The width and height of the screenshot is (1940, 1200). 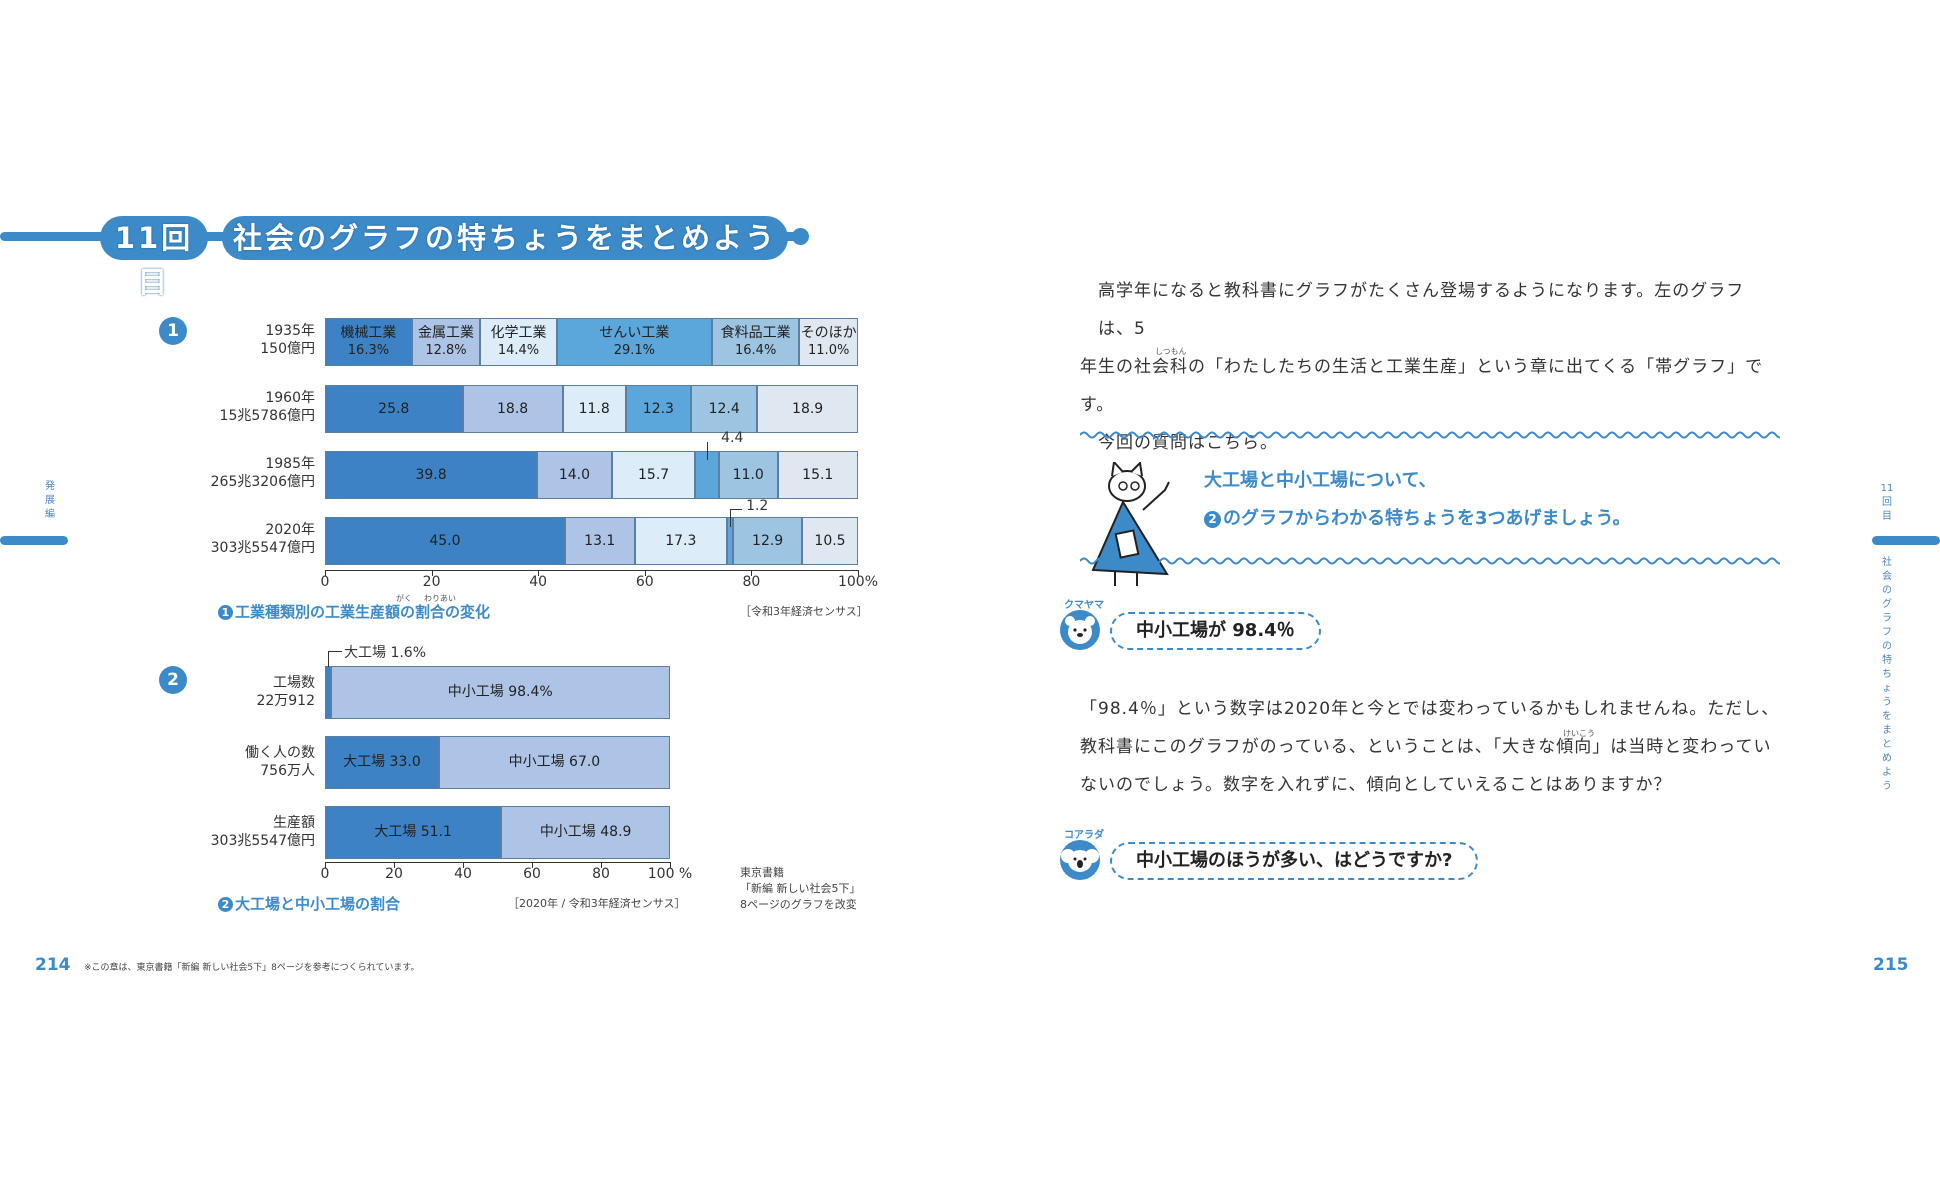 I want to click on chart2-bar-large: 大工場 51.1, so click(x=413, y=832).